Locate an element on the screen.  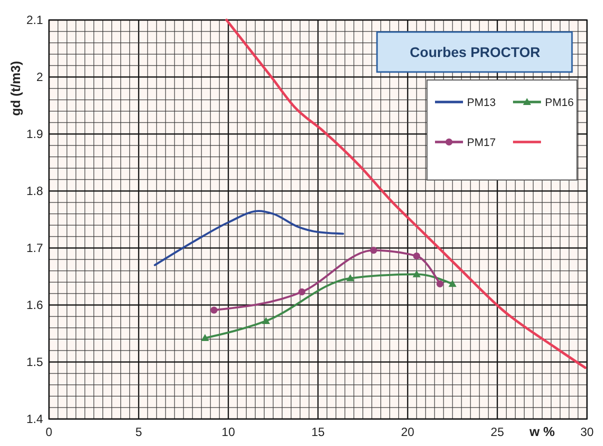
legend-label: PM17 is located at coordinates (481, 142).